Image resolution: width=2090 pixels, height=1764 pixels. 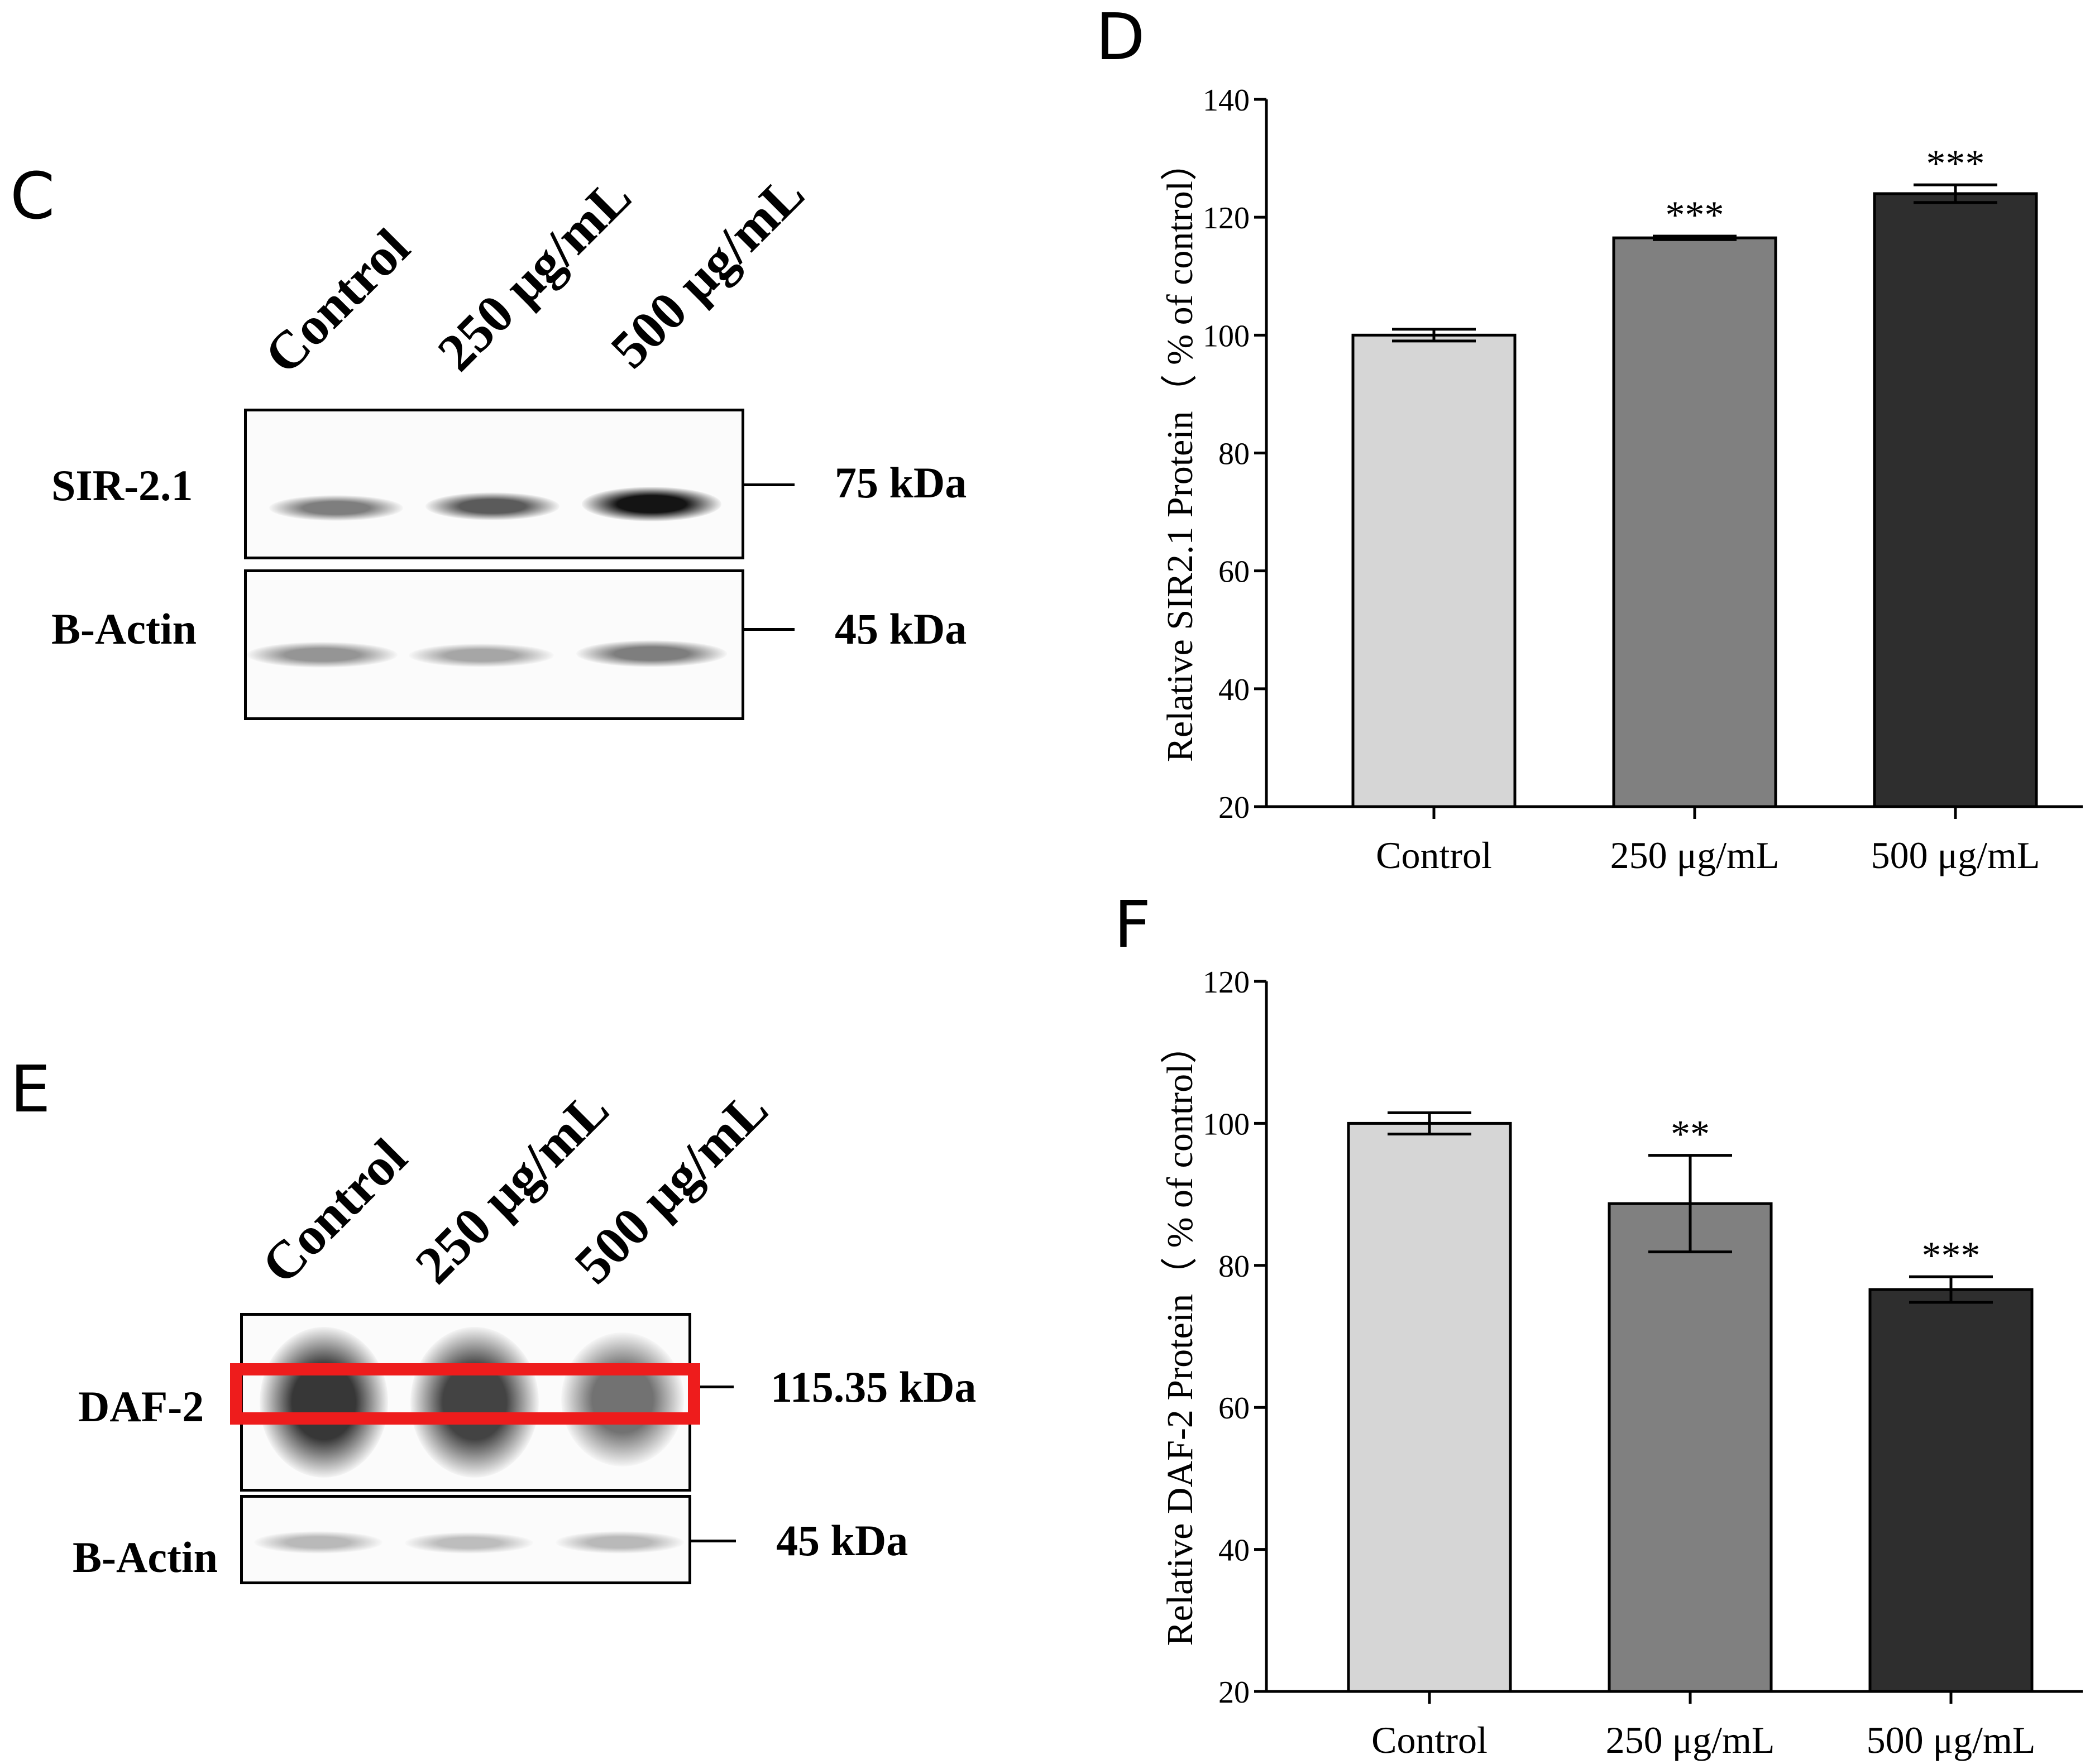 I want to click on chart-f-xtick-label-0: Control, so click(x=1429, y=1740).